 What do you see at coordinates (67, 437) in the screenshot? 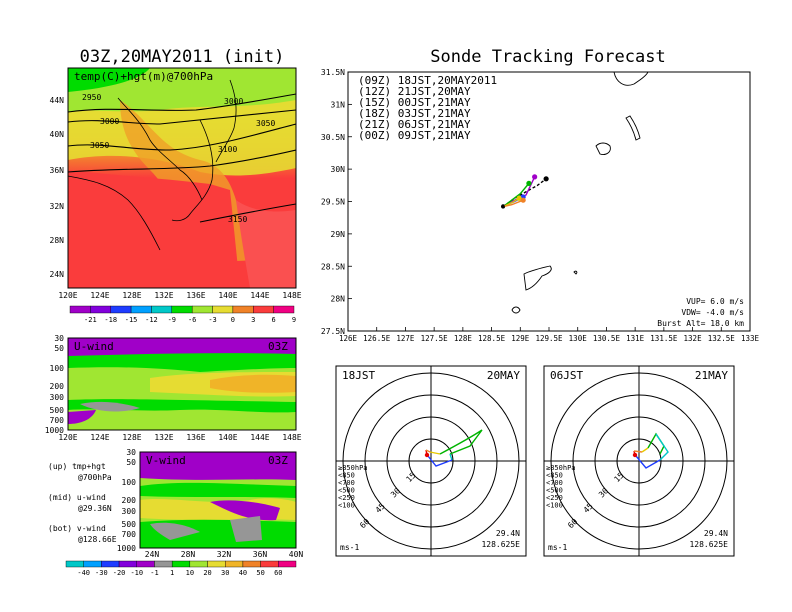
I see `u-lon-label: 120E` at bounding box center [67, 437].